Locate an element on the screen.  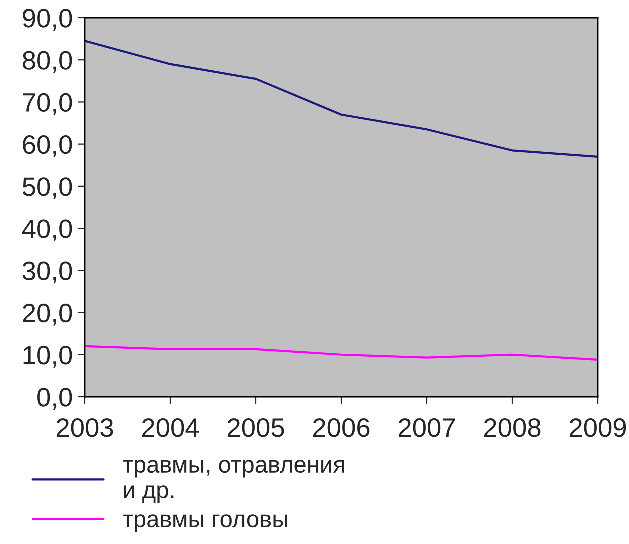
y-tick-label: 80,0 is located at coordinates (47, 62).